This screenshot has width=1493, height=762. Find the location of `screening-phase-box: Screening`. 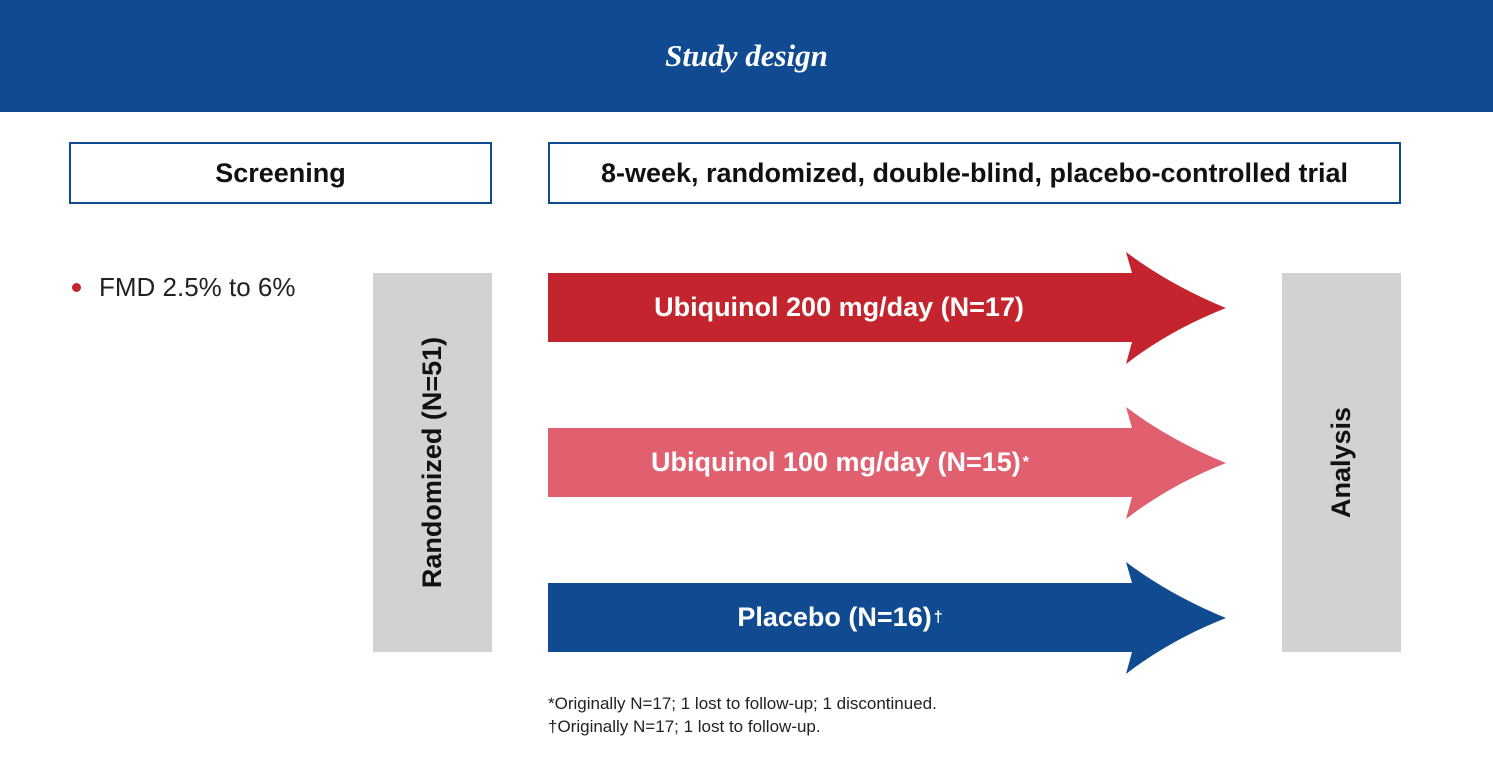

screening-phase-box: Screening is located at coordinates (280, 173).